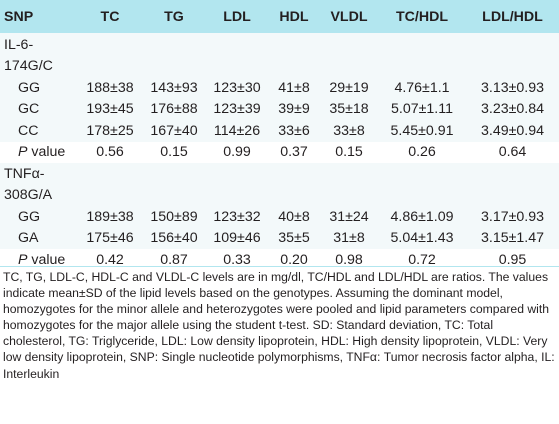 This screenshot has height=424, width=559. Describe the element at coordinates (174, 109) in the screenshot. I see `value-cell: 176±88` at that location.